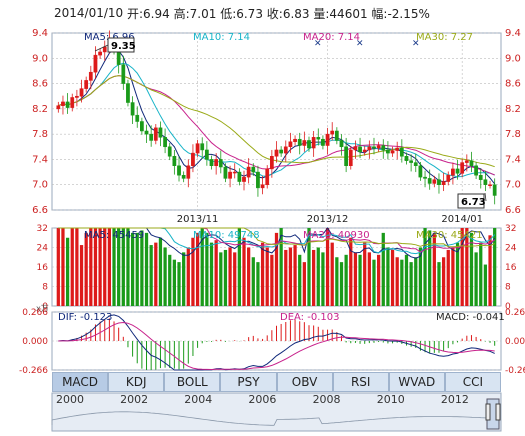  What do you see at coordinates (248, 382) in the screenshot?
I see `tab-psy: PSY` at bounding box center [248, 382].